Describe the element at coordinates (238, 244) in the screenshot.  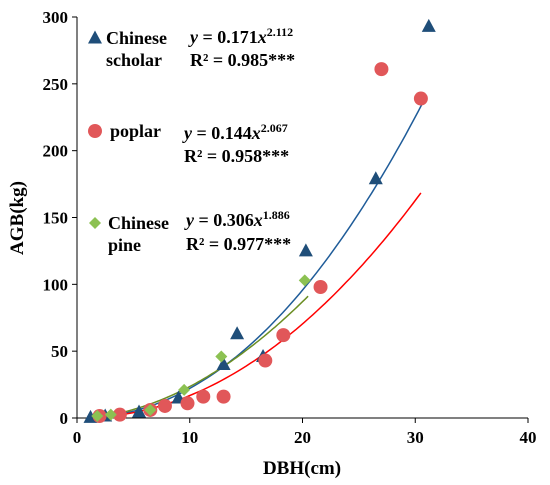
I see `r-squared: R² = 0.977***` at that location.